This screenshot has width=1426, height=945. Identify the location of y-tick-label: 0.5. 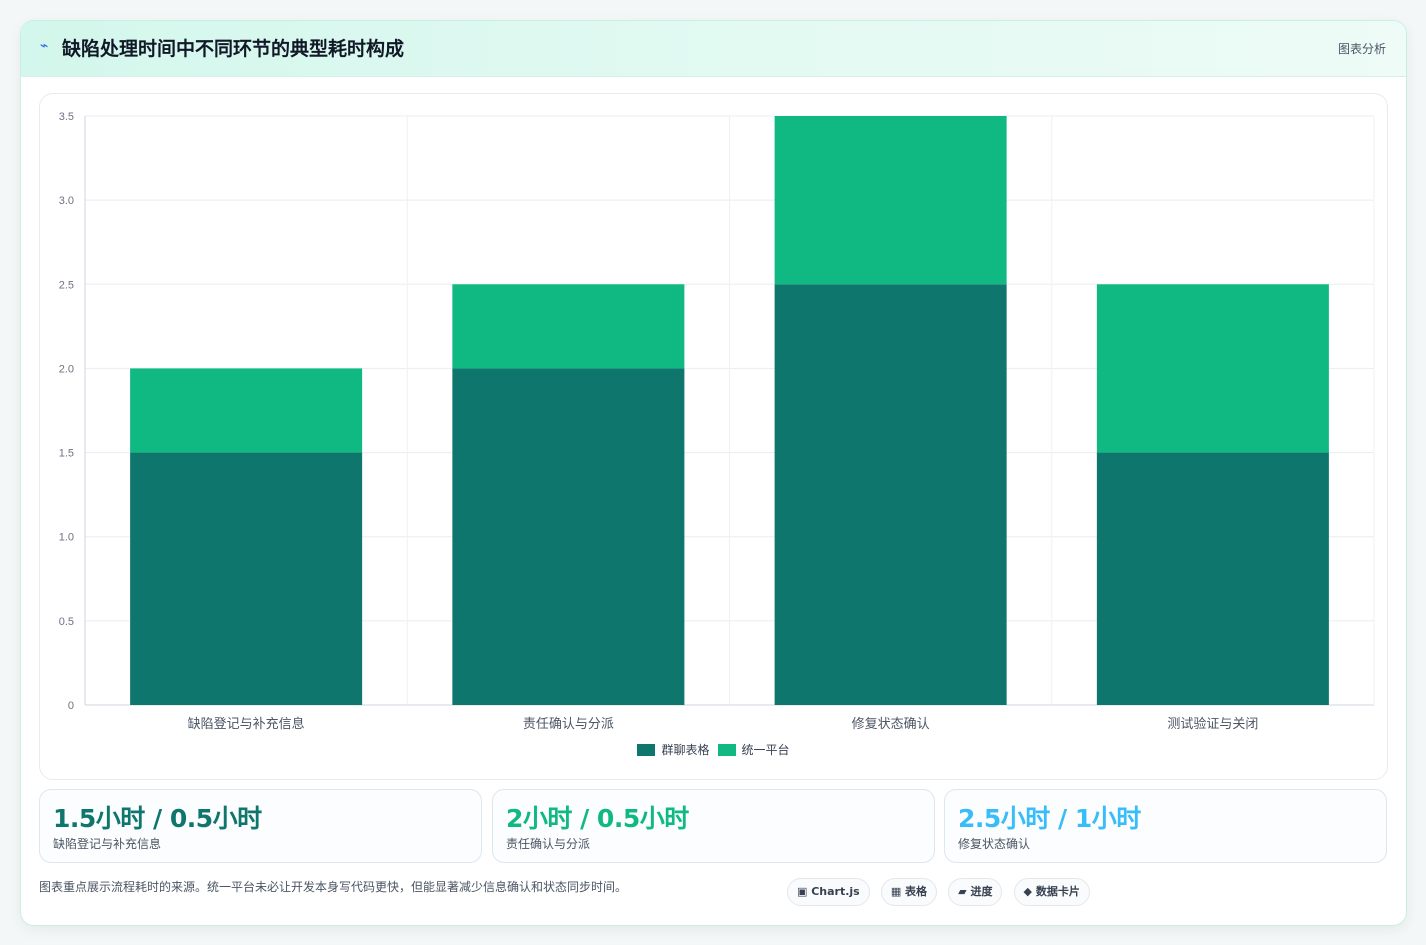
(66, 622).